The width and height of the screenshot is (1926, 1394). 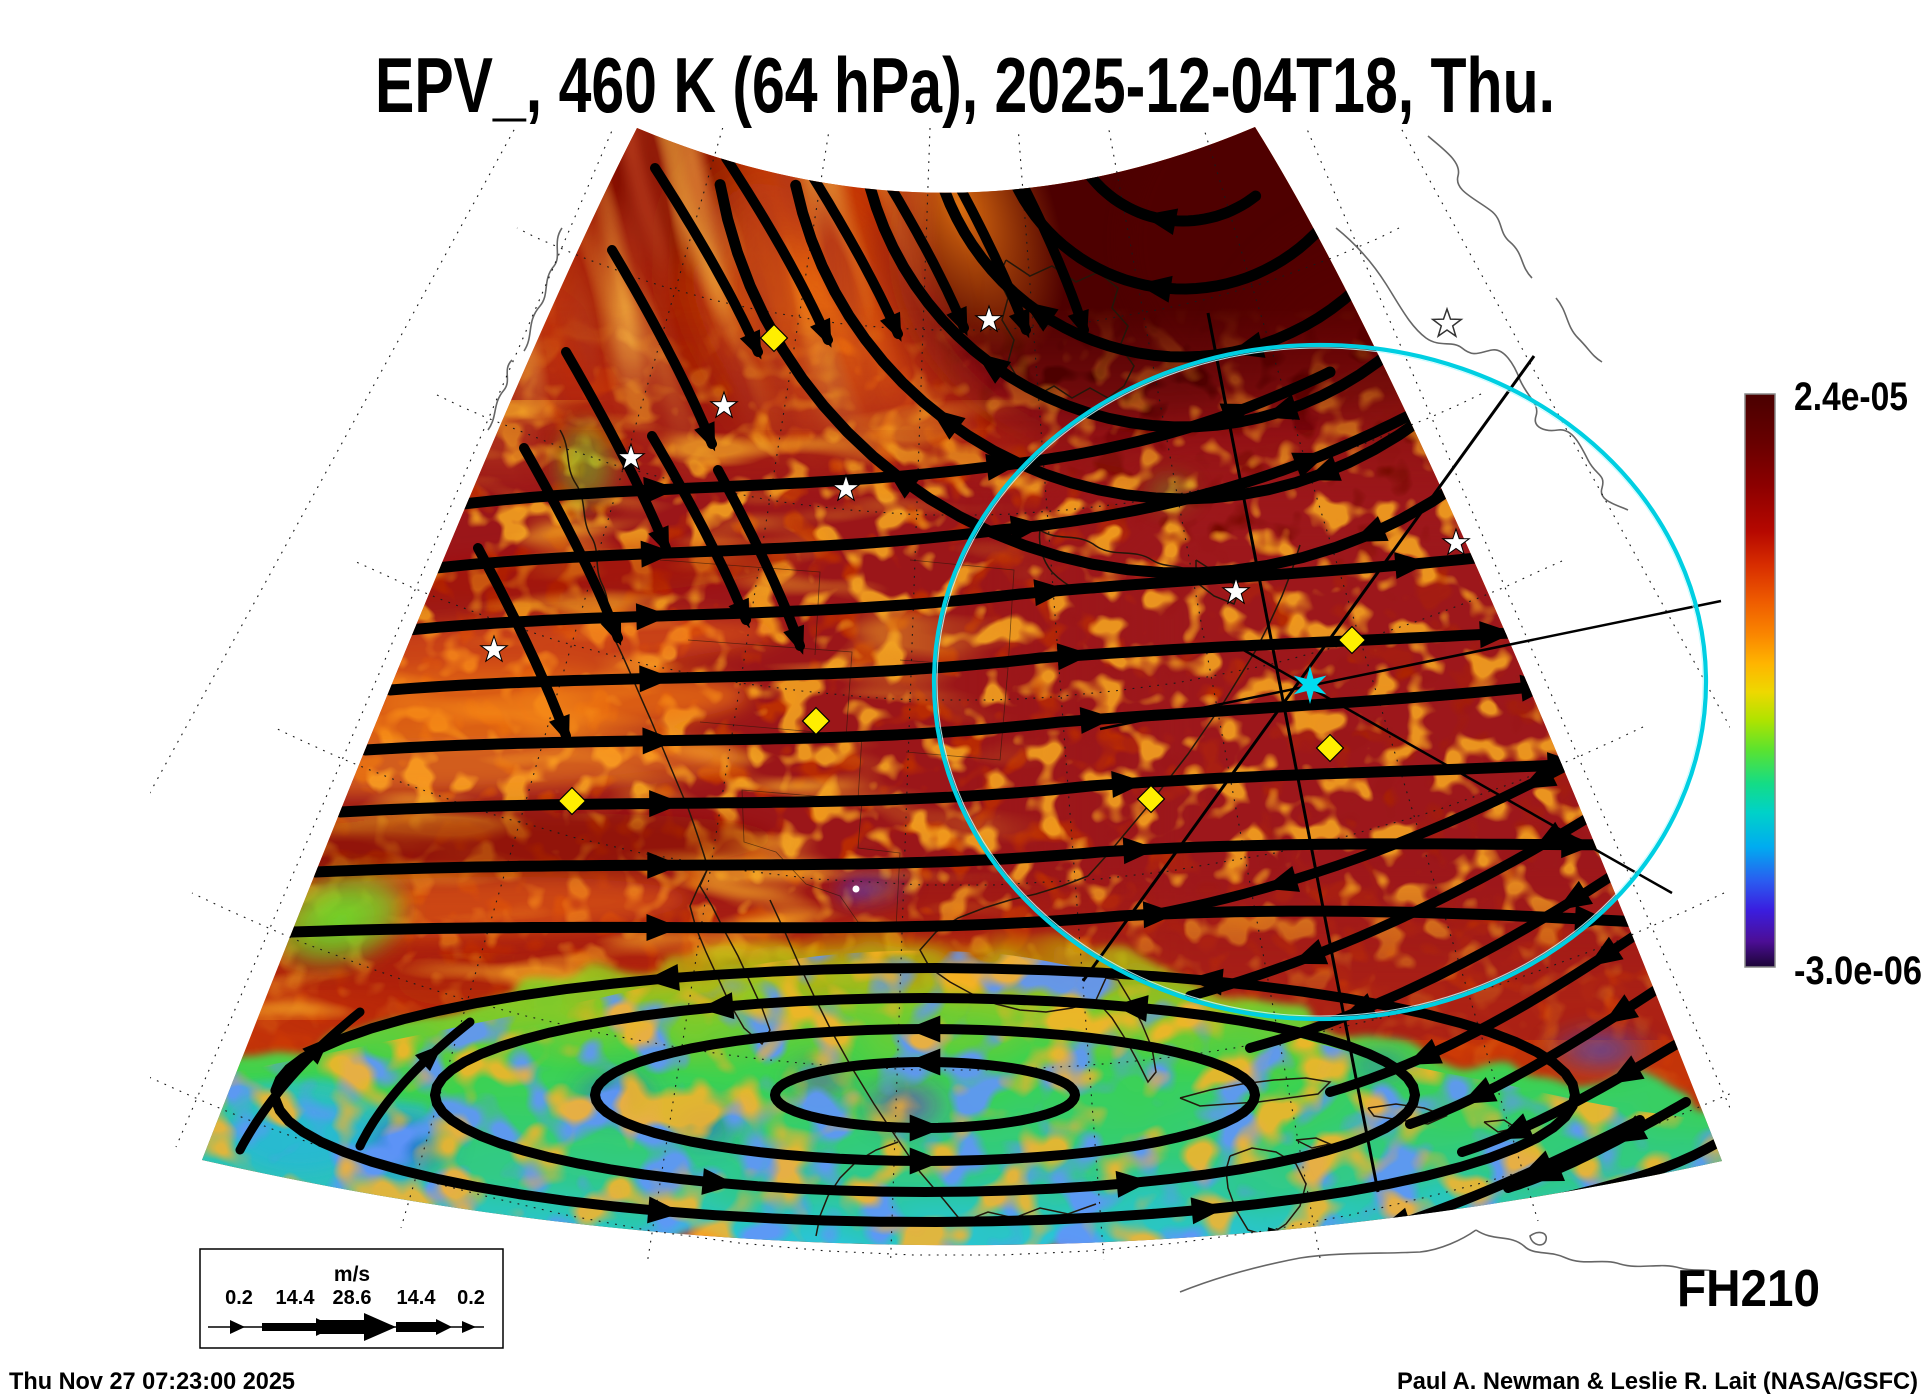 I want to click on svg-text: 28.6, so click(x=352, y=1298).